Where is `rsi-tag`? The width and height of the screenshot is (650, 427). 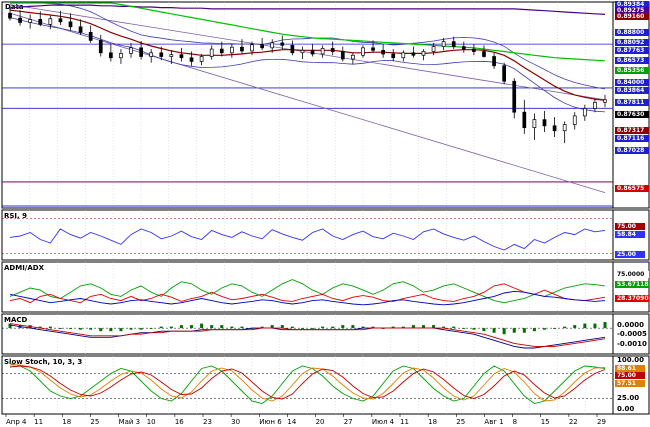 rsi-tag is located at coordinates (630, 234).